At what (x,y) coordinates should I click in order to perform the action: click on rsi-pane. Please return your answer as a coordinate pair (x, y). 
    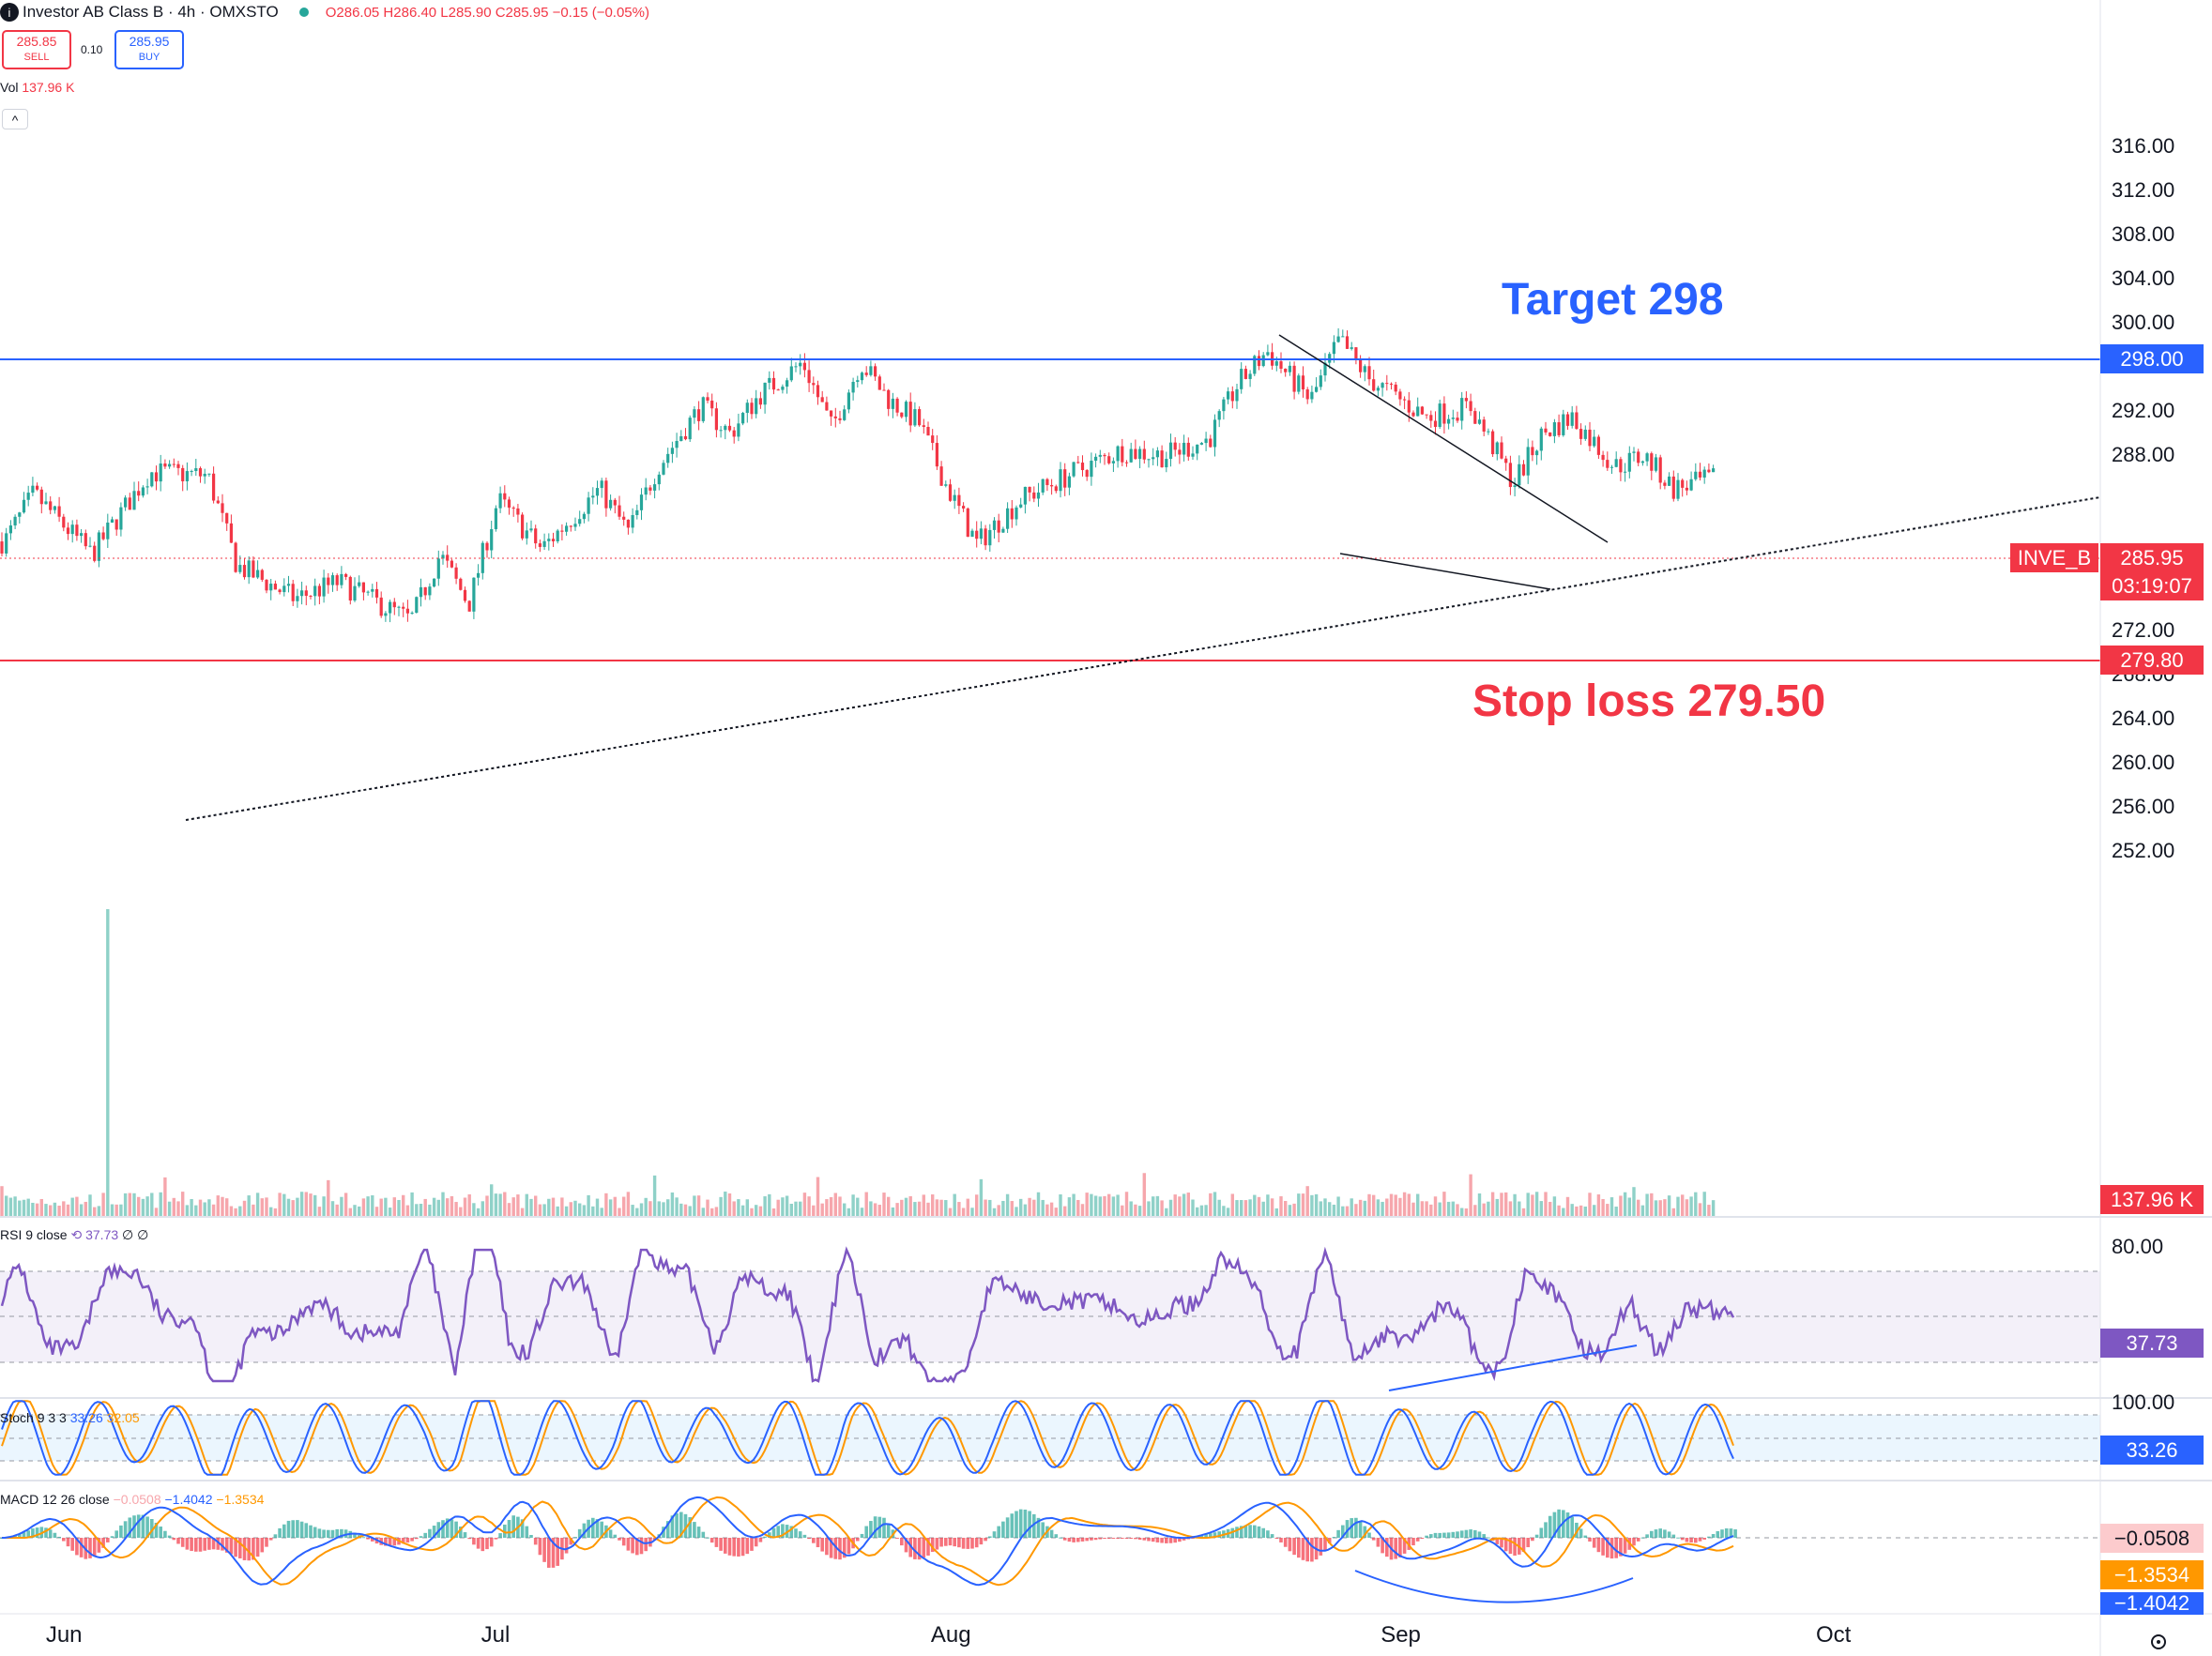
    Looking at the image, I should click on (1050, 1318).